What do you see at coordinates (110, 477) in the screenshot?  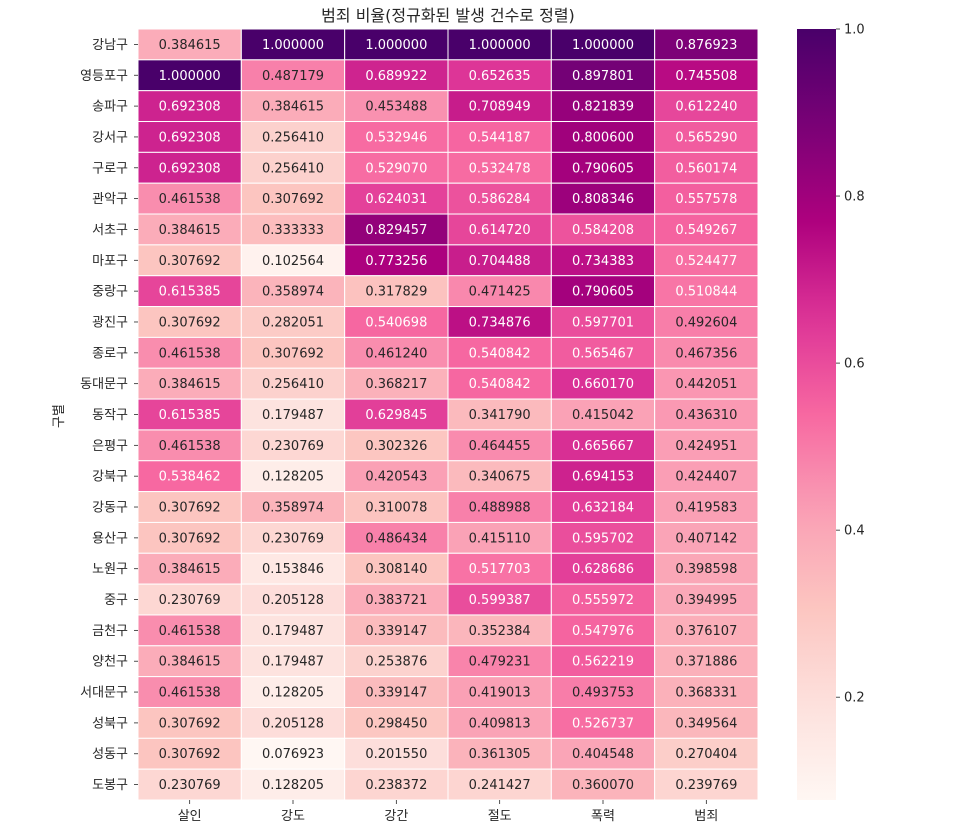 I see `row-tick-label: 강북구` at bounding box center [110, 477].